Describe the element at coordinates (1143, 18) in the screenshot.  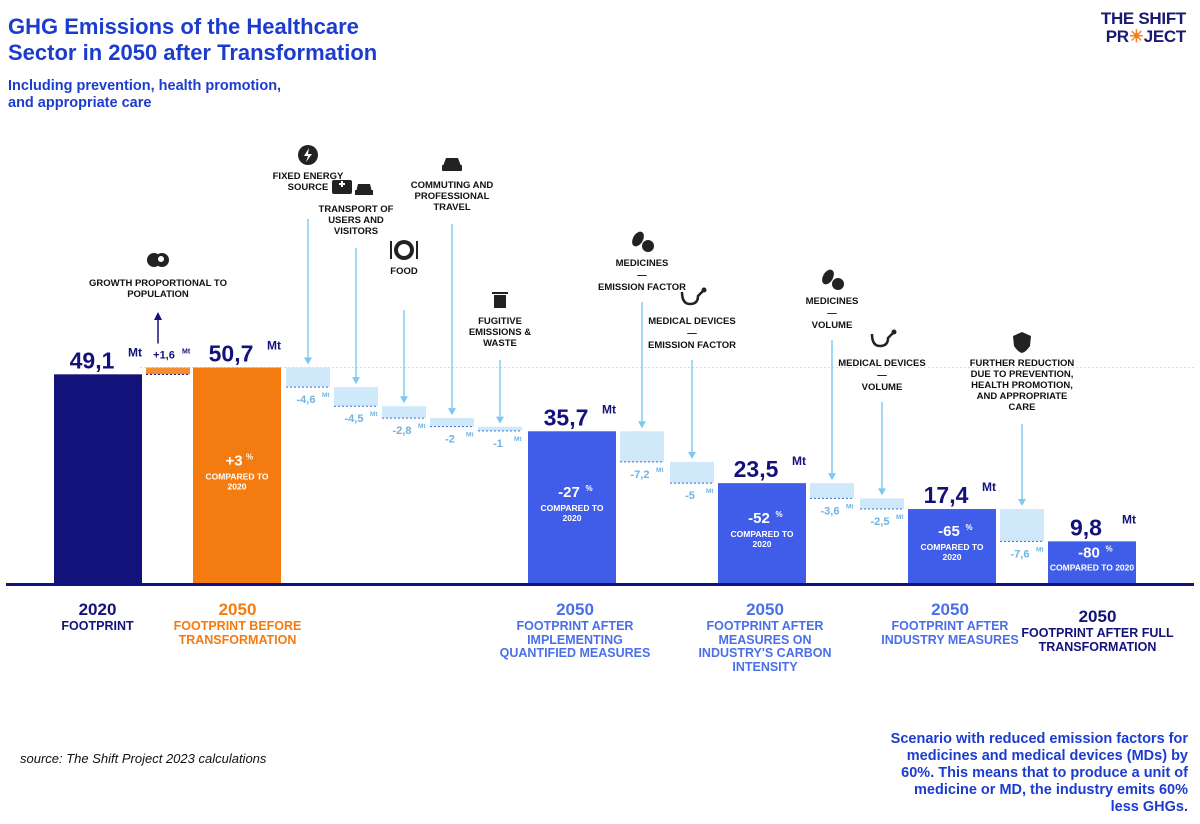
I see `logo-line-1: THE SHIFT` at that location.